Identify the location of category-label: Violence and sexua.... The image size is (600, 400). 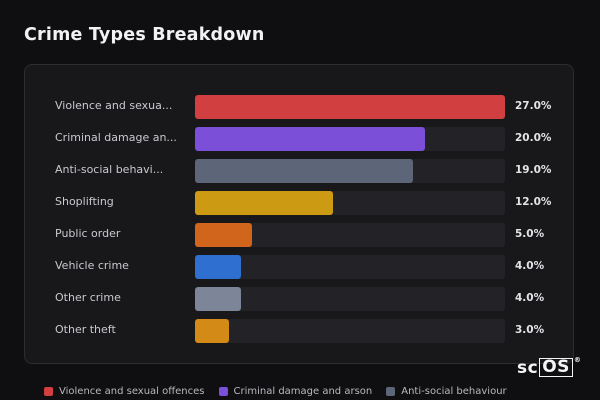
(114, 105).